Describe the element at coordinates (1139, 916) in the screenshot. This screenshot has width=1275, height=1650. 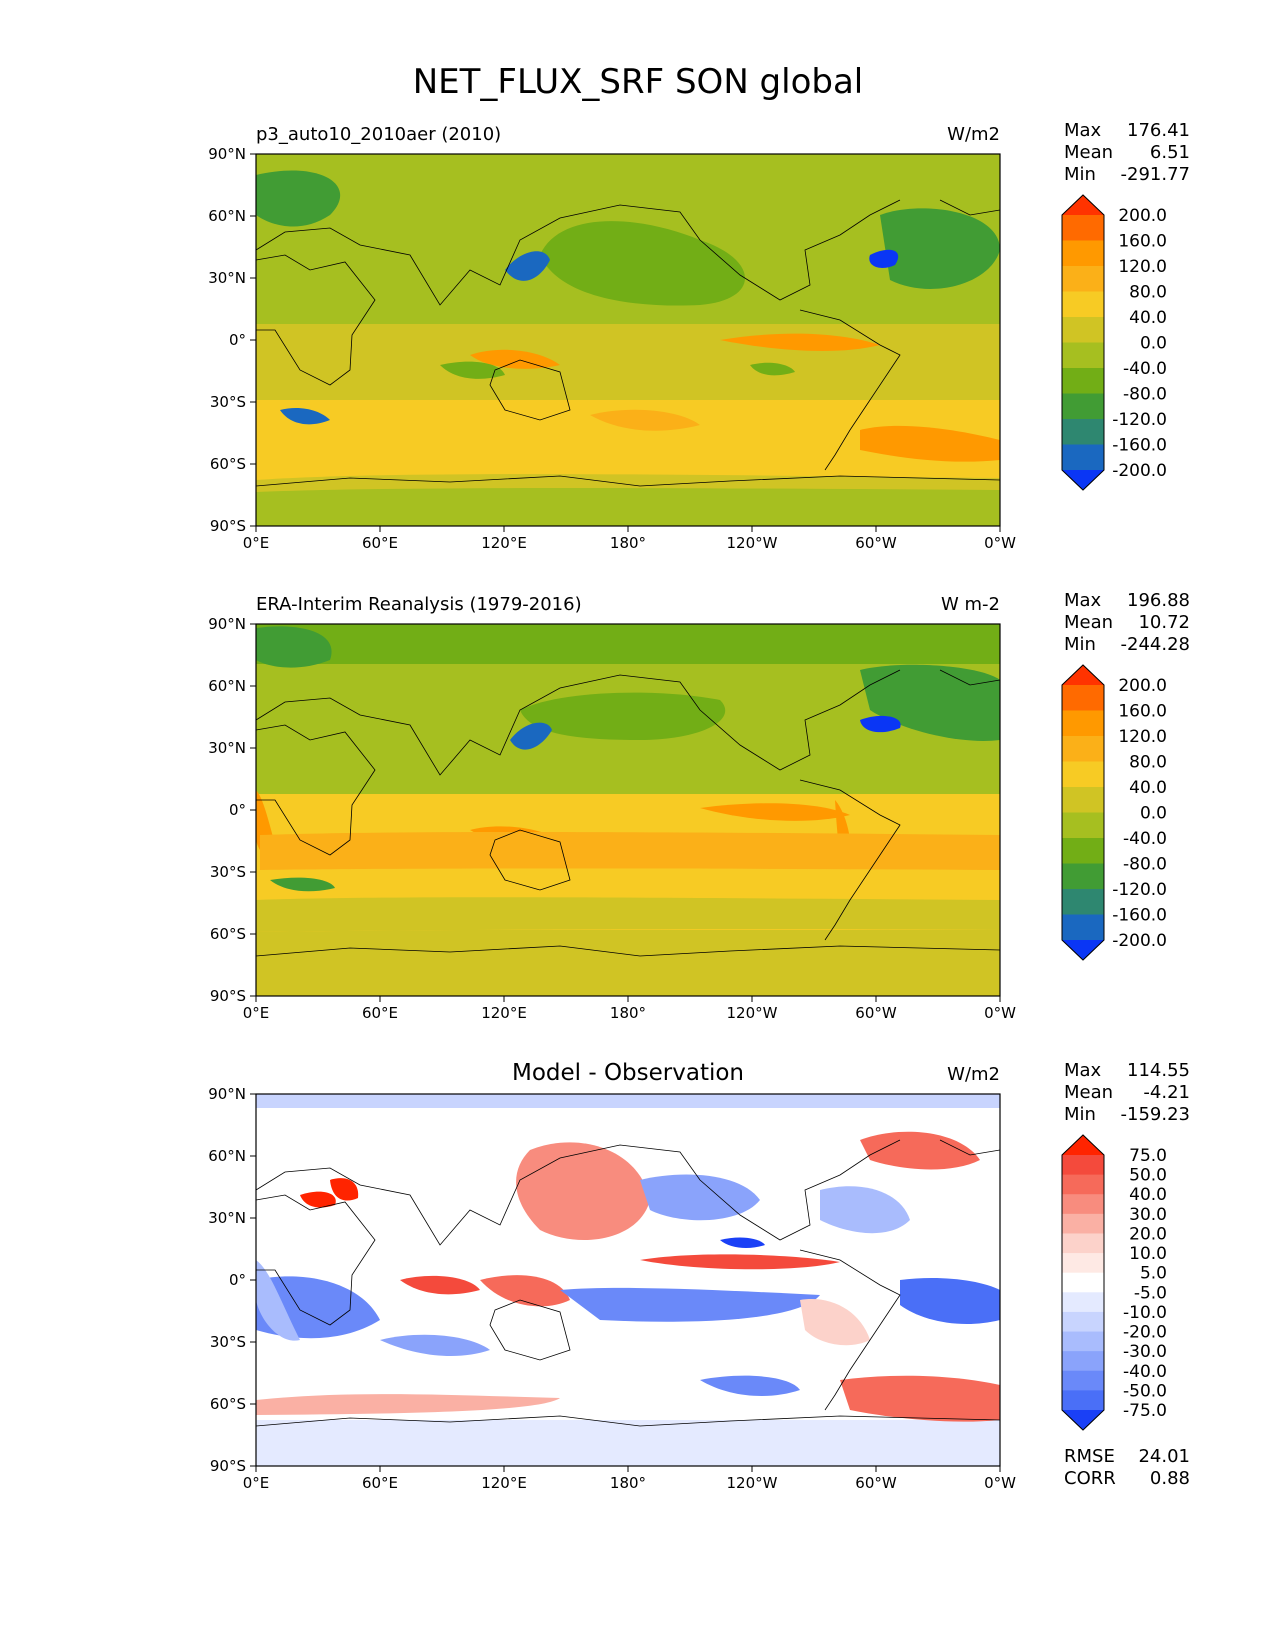
I see `colorbar-label: -160.0` at that location.